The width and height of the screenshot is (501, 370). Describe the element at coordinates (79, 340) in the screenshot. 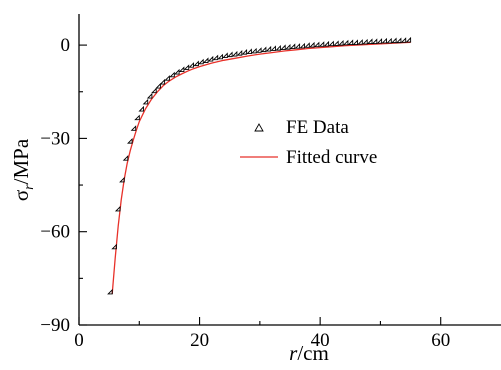

I see `x-tick-label: 0` at that location.